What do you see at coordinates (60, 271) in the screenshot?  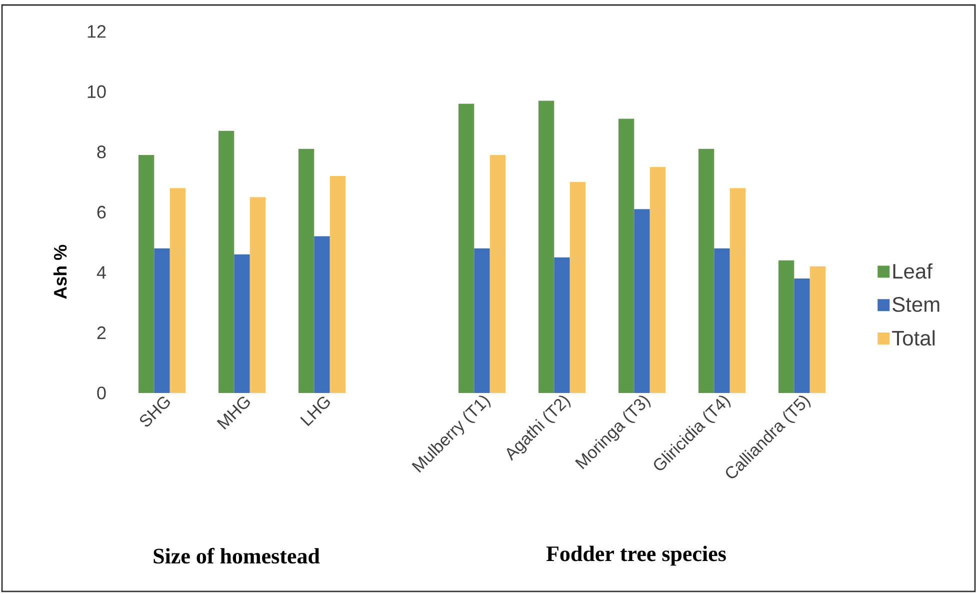 I see `y-axis-title: Ash %` at bounding box center [60, 271].